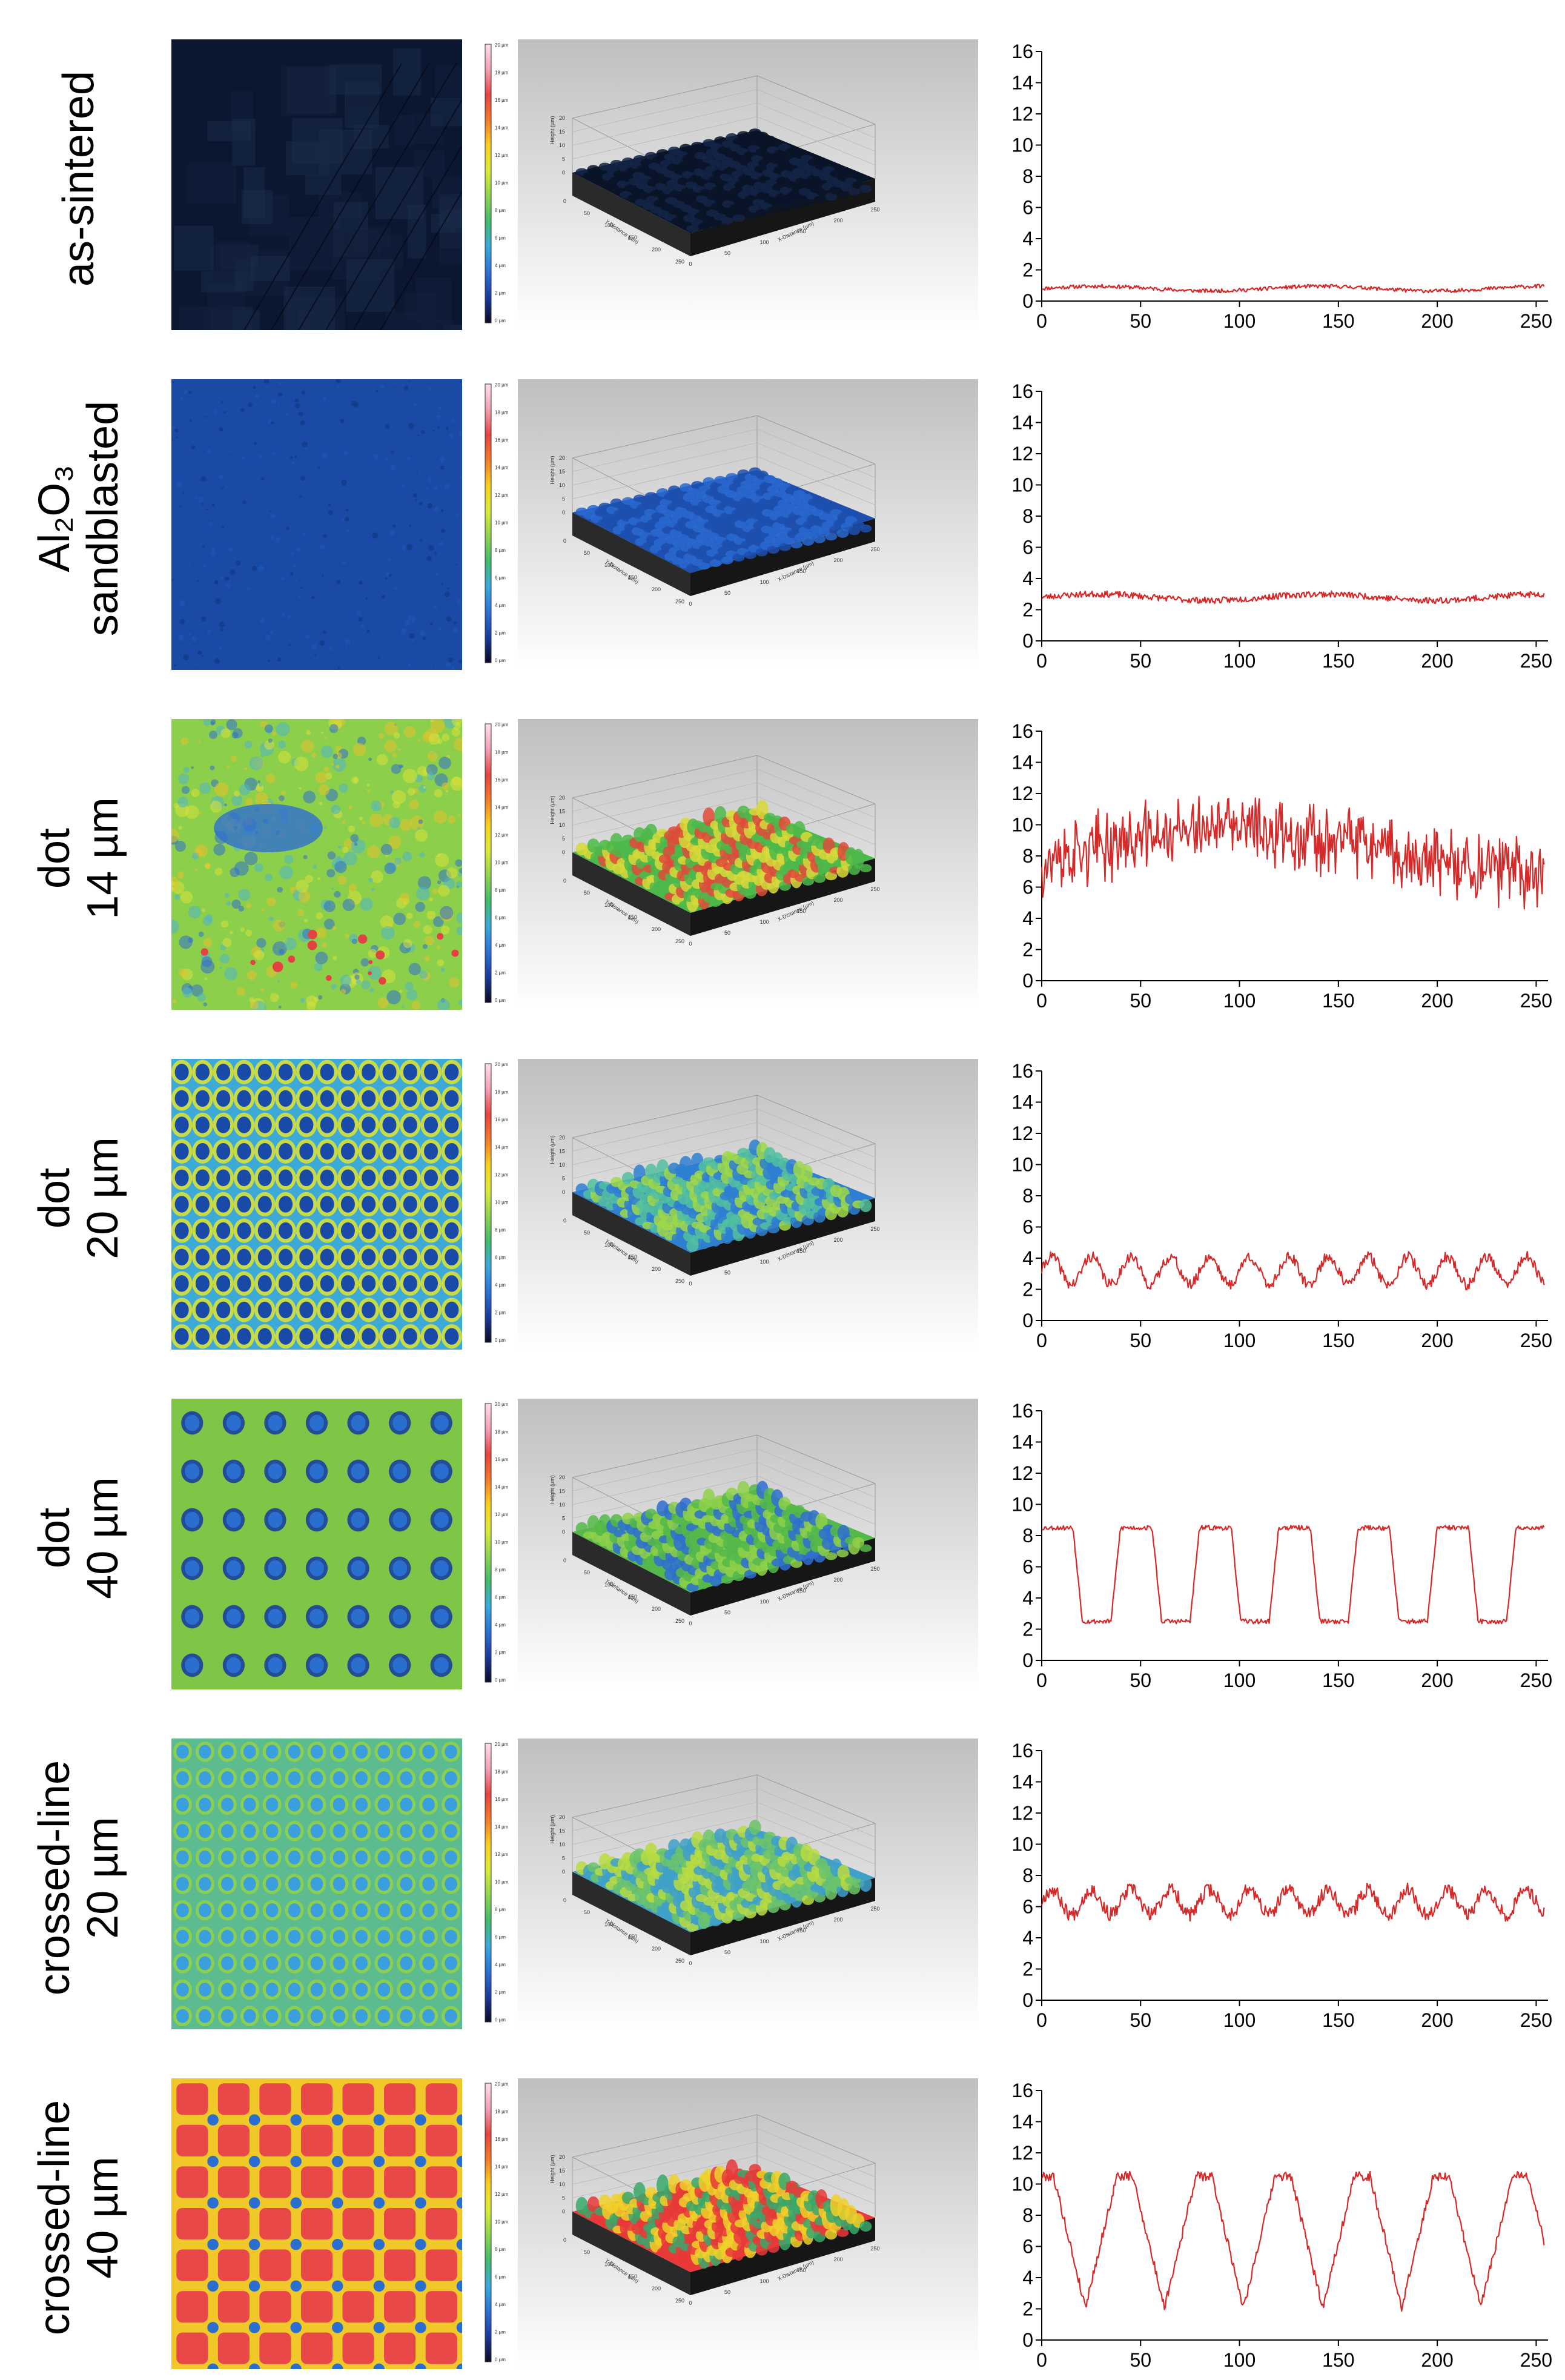  Describe the element at coordinates (502, 1744) in the screenshot. I see `colorbar-tick: 20 µm` at that location.